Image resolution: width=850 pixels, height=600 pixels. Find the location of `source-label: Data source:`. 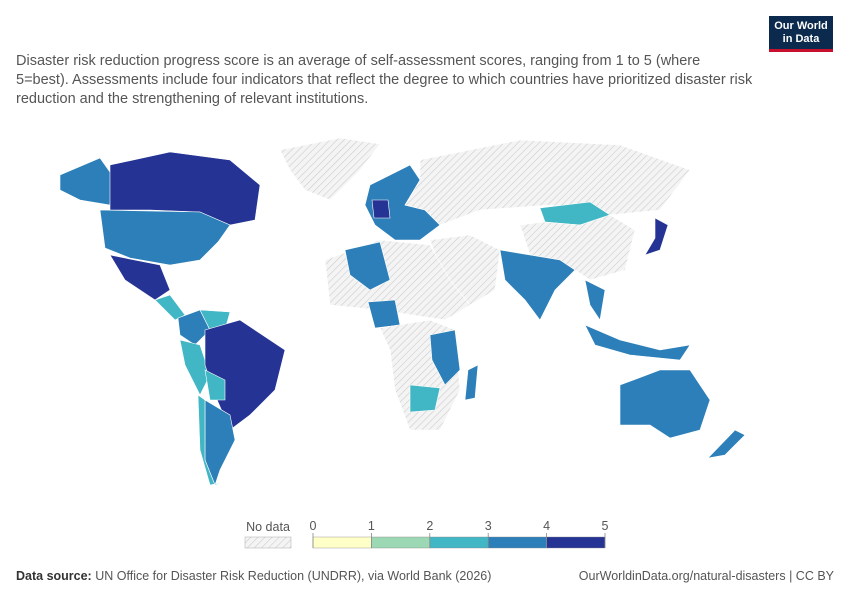

source-label: Data source: is located at coordinates (54, 576).